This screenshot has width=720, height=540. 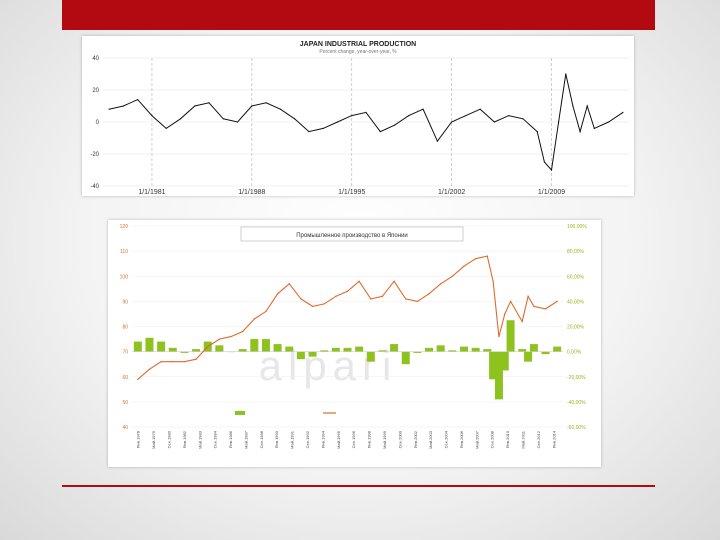 What do you see at coordinates (538, 439) in the screenshot?
I see `chart-2-x-tick-label: Сен.2012` at bounding box center [538, 439].